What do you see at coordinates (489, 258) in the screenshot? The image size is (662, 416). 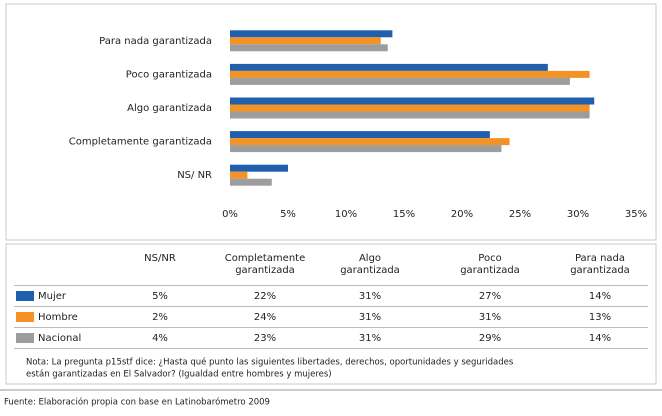 I see `table-header: Poco` at bounding box center [489, 258].